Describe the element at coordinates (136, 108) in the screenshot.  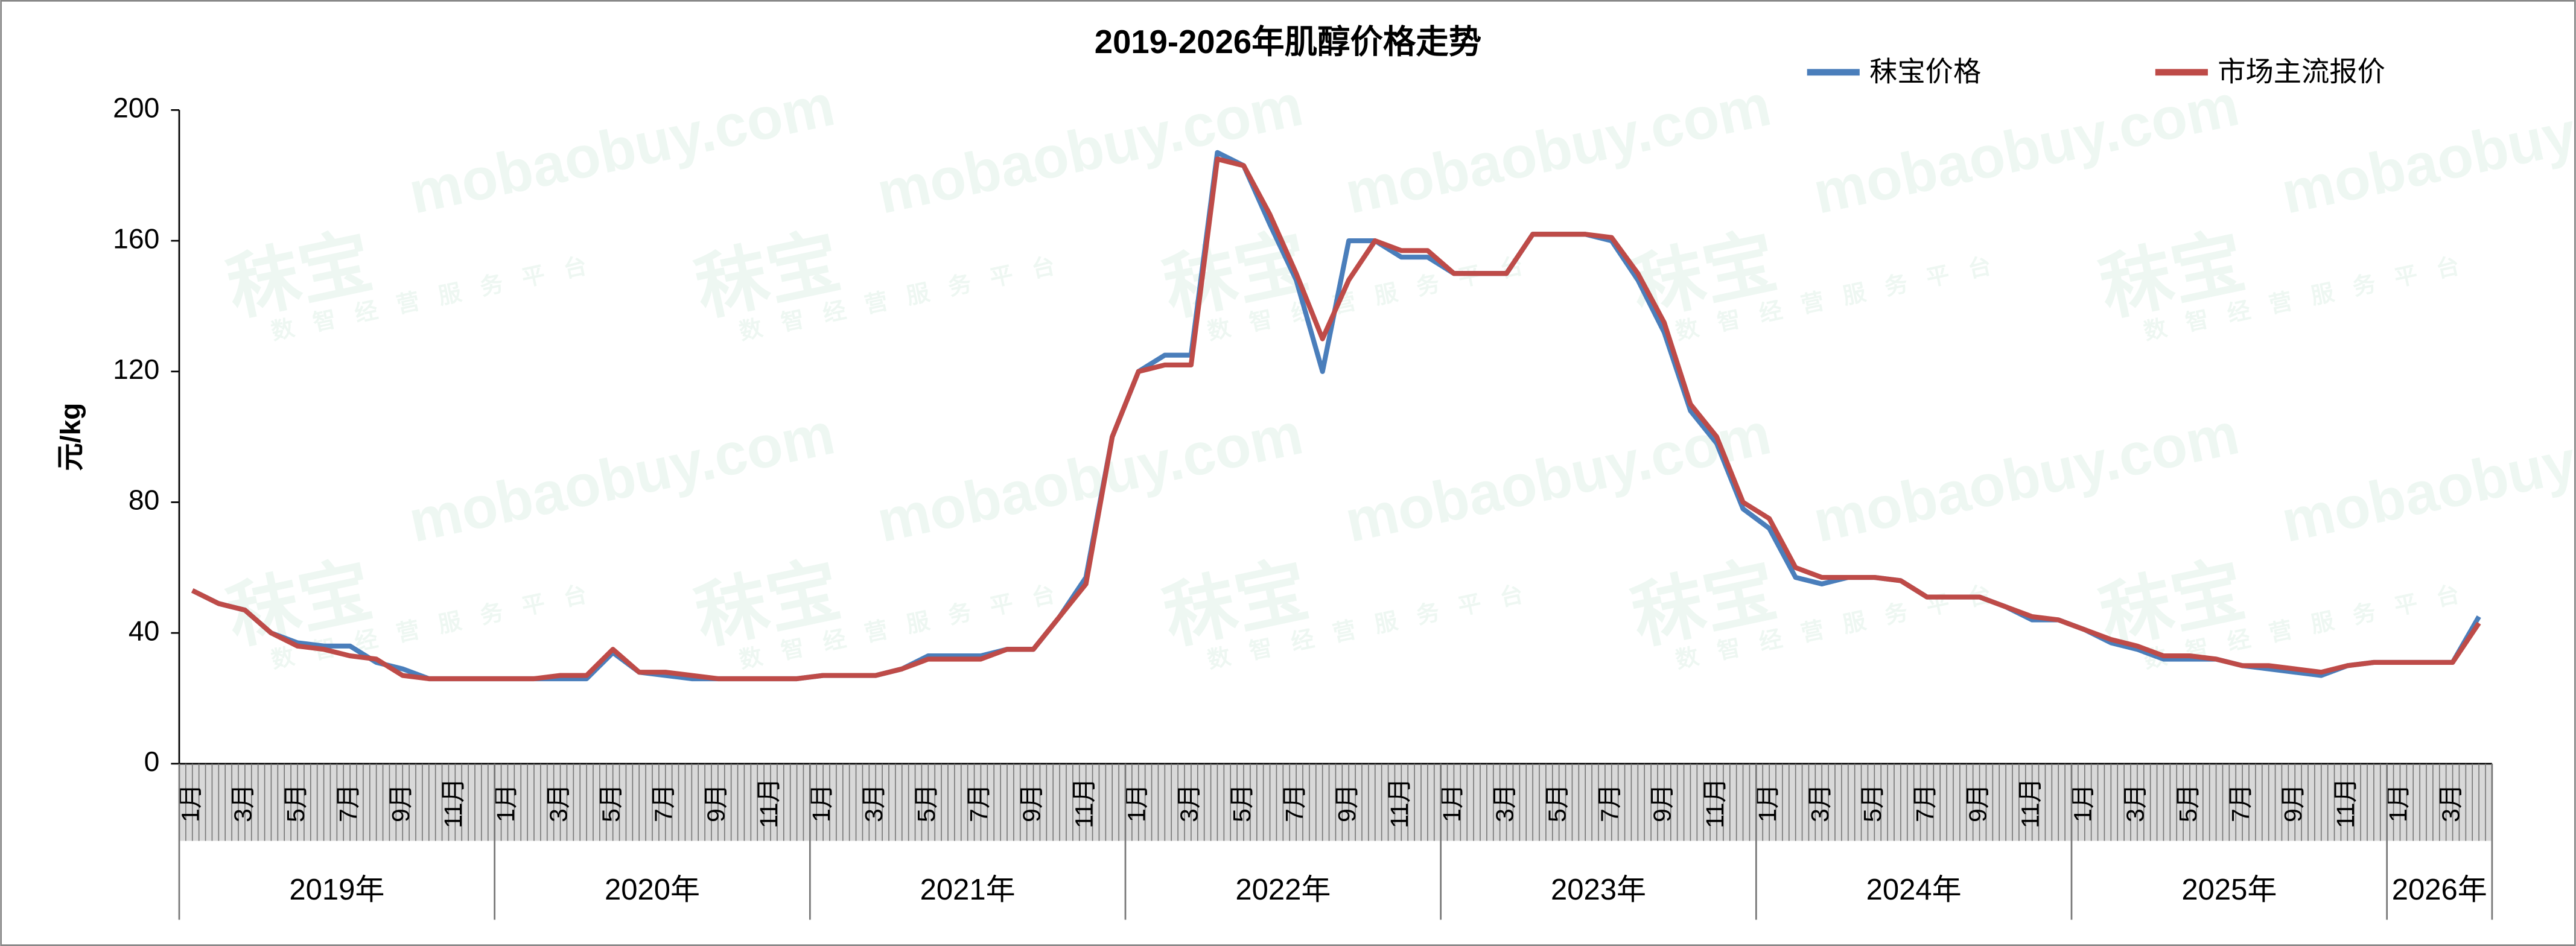
I see `y-tick-label: 200` at that location.